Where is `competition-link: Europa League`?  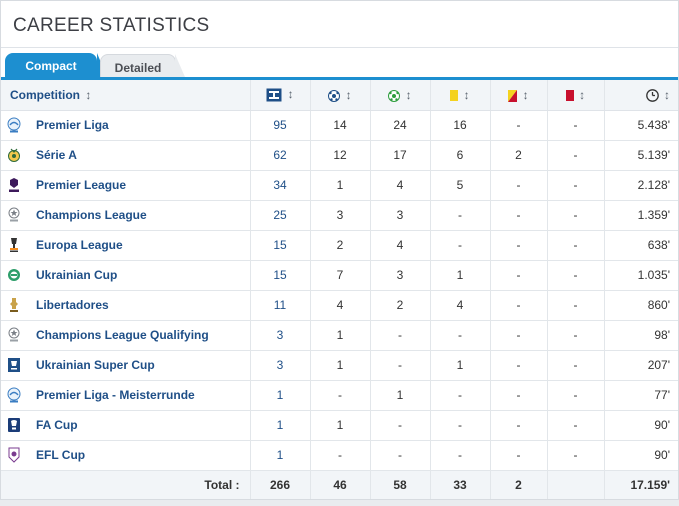
competition-link: Europa League is located at coordinates (79, 245).